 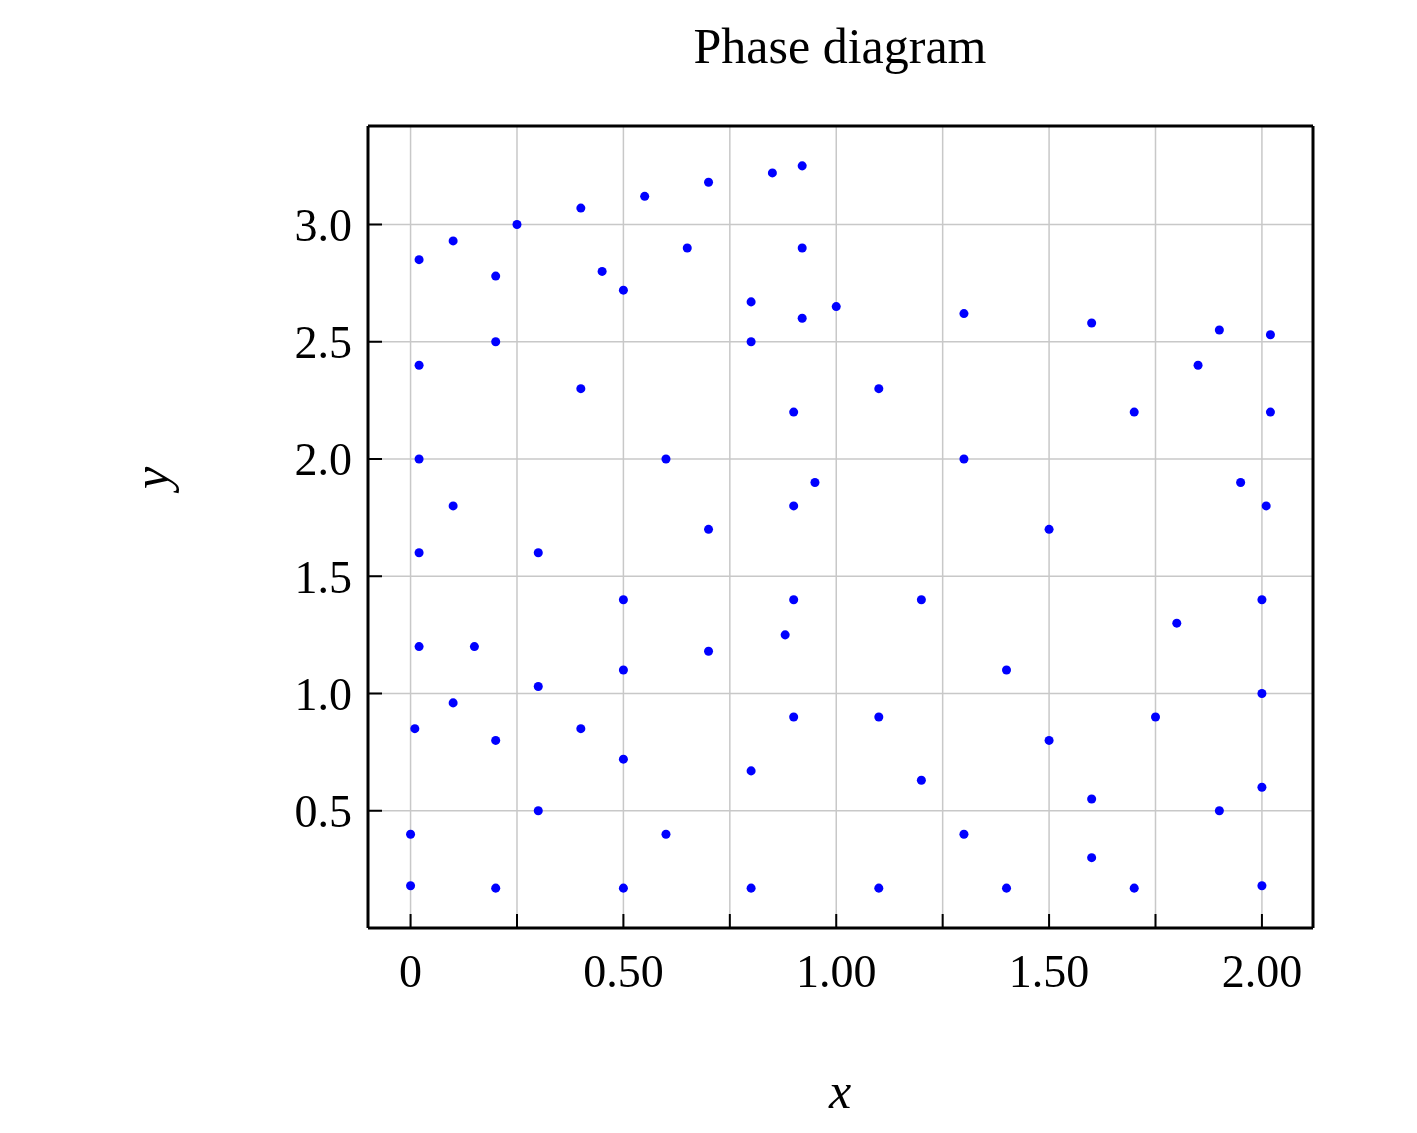 I want to click on x-tick-label: 2.00, so click(x=1262, y=971).